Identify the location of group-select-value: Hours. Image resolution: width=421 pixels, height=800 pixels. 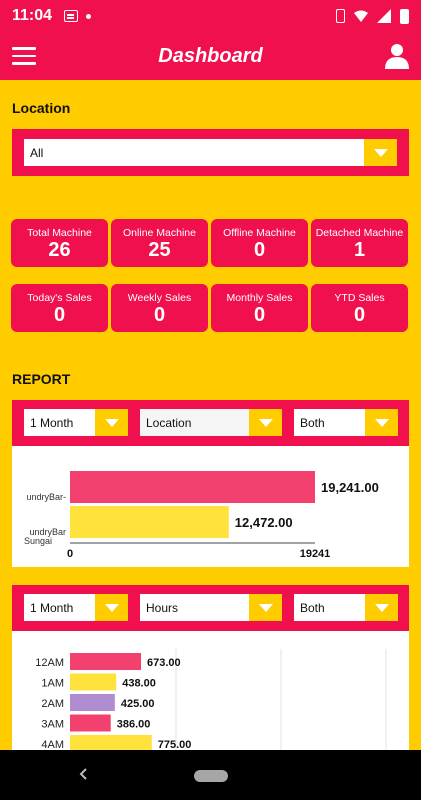
(162, 607).